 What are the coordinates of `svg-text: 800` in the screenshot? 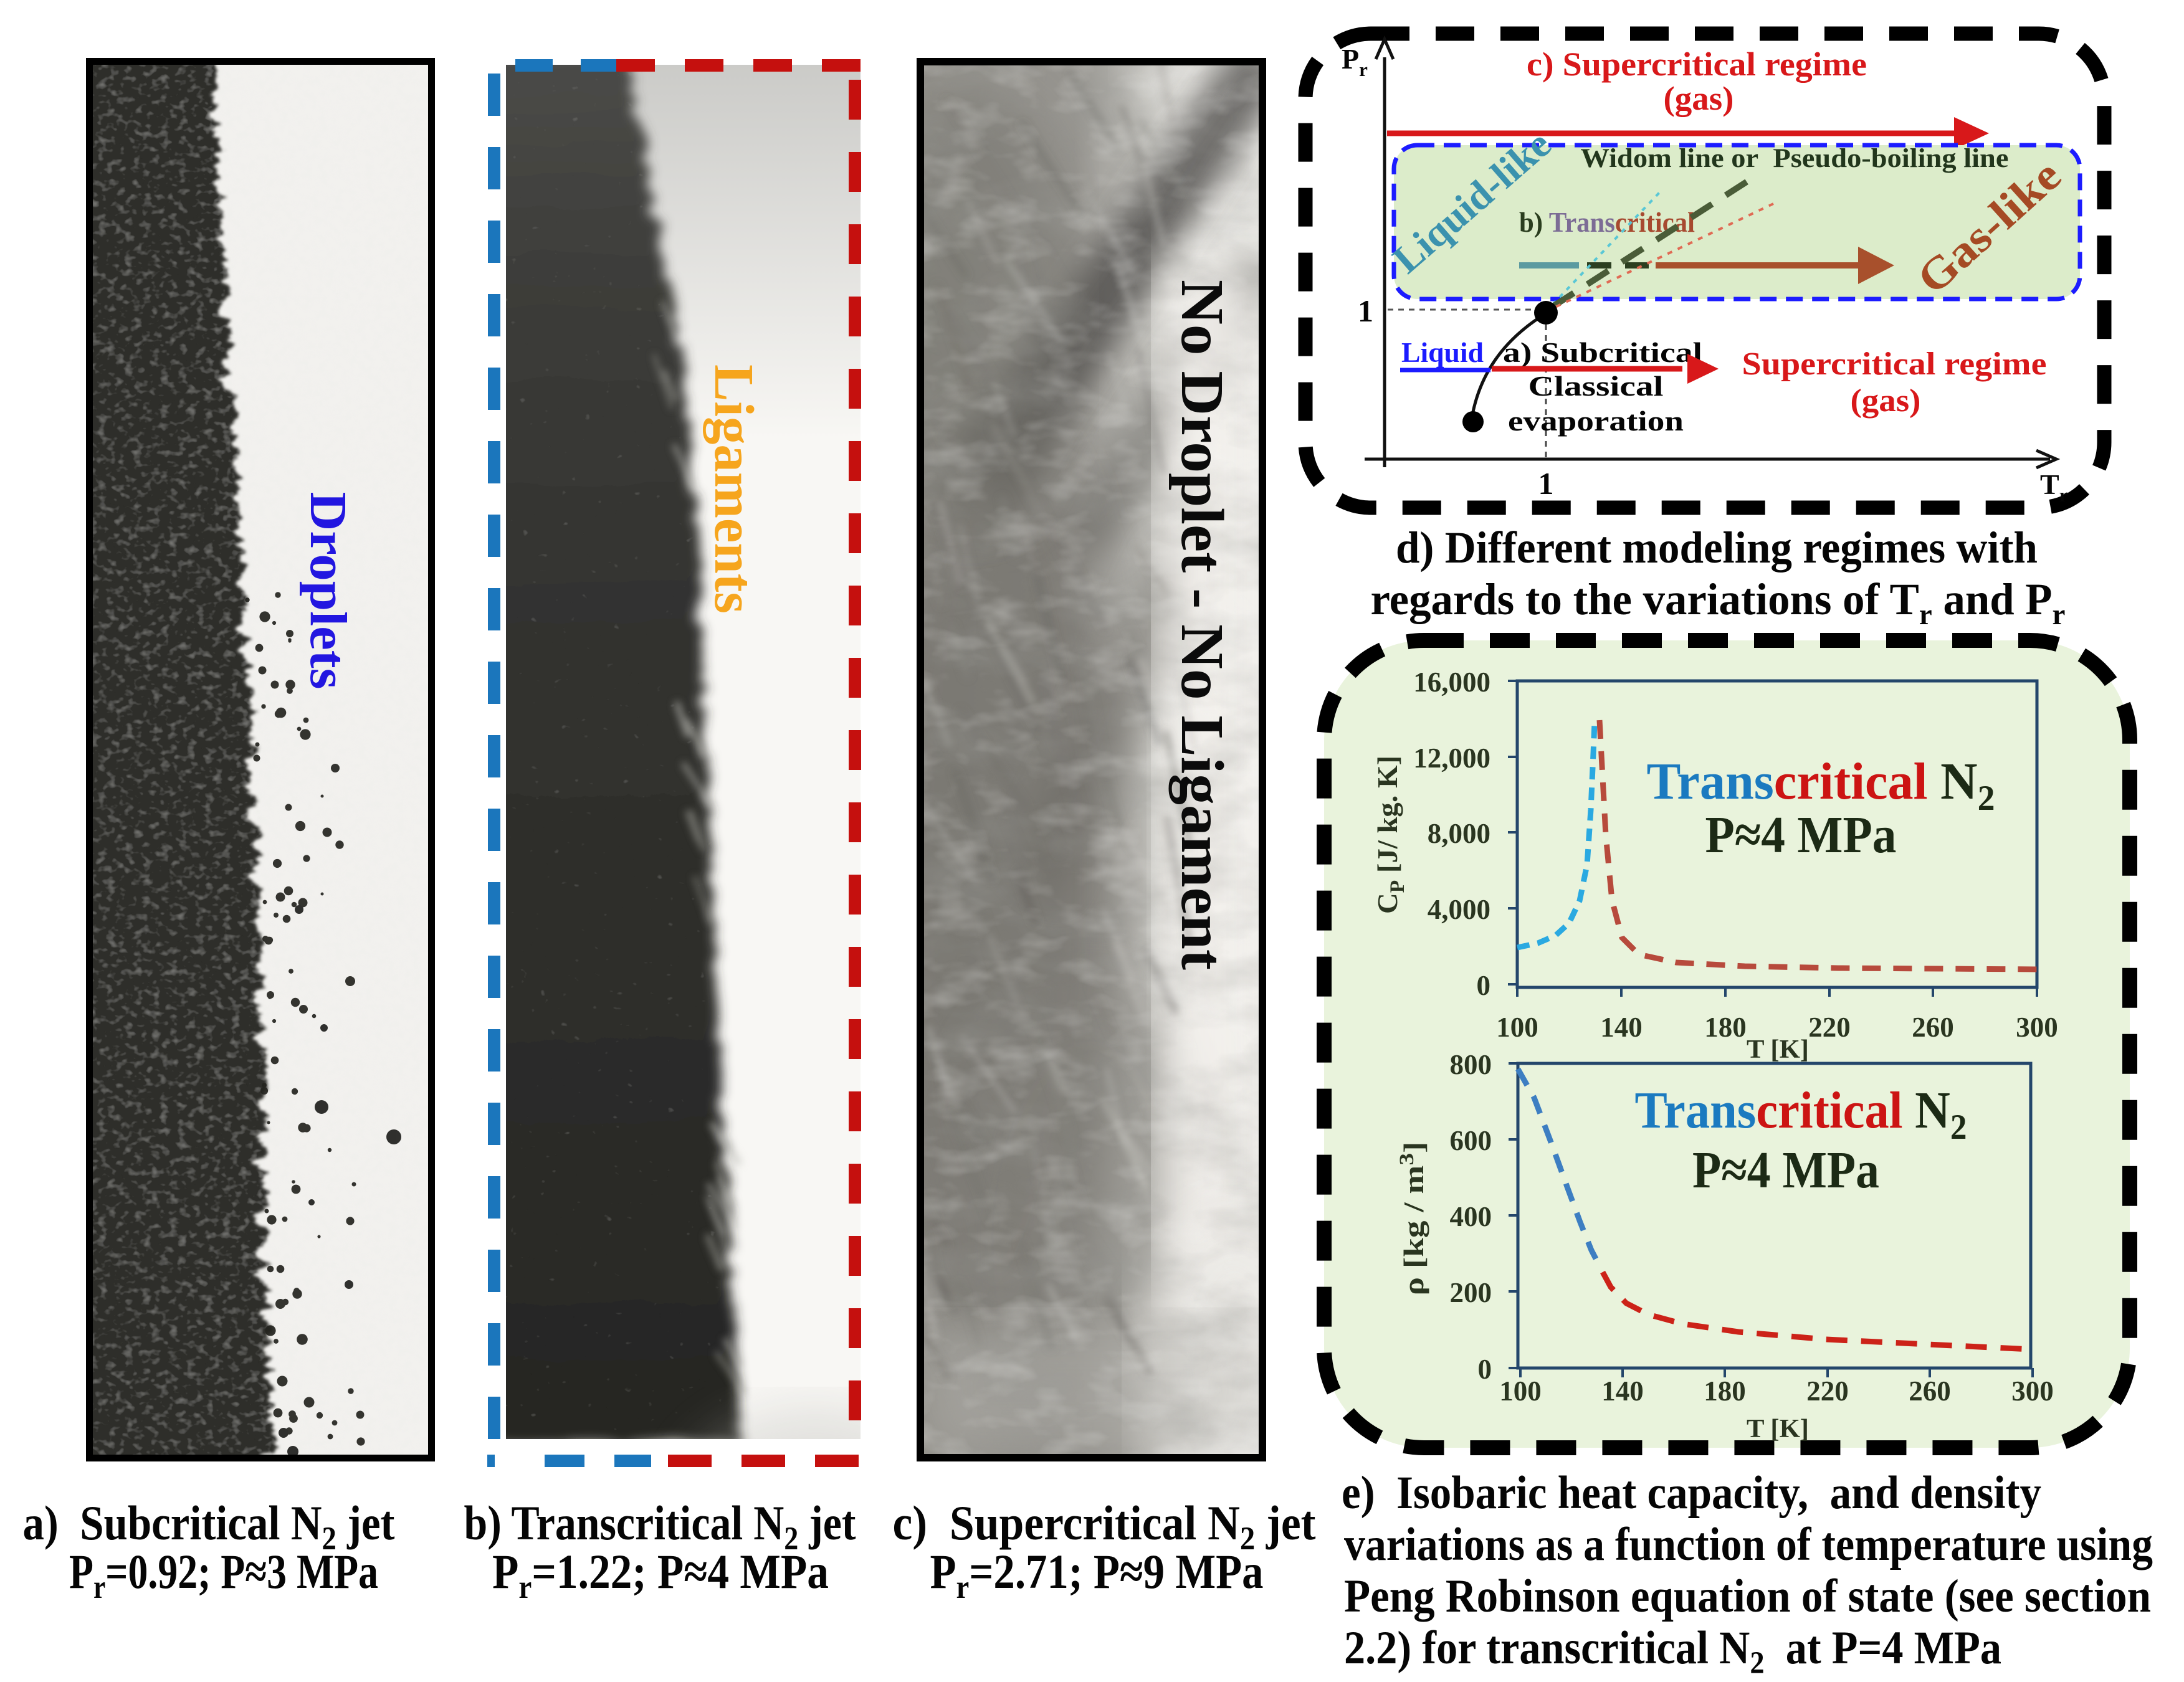 It's located at (1471, 1064).